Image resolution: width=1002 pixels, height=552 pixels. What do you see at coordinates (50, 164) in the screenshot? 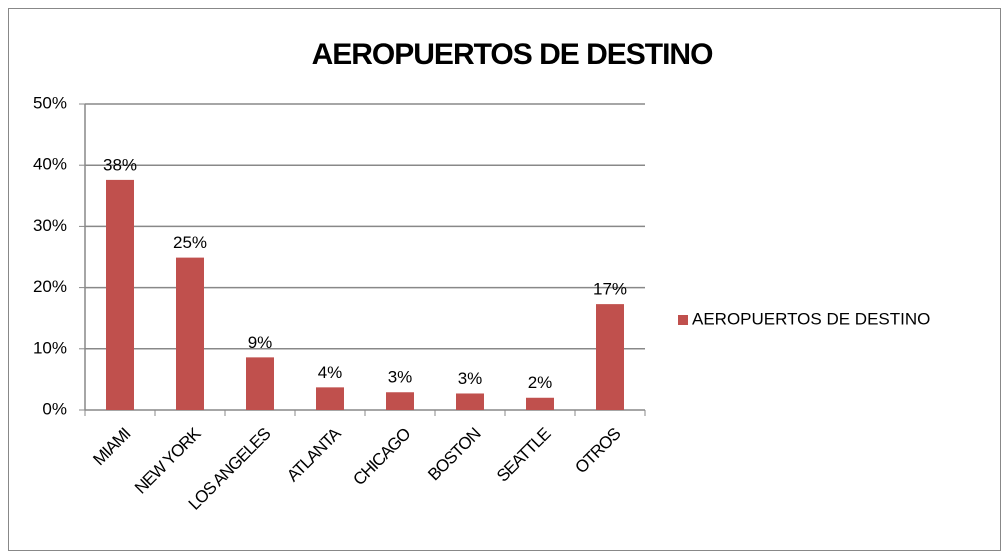
I see `y-tick-label: 40%` at bounding box center [50, 164].